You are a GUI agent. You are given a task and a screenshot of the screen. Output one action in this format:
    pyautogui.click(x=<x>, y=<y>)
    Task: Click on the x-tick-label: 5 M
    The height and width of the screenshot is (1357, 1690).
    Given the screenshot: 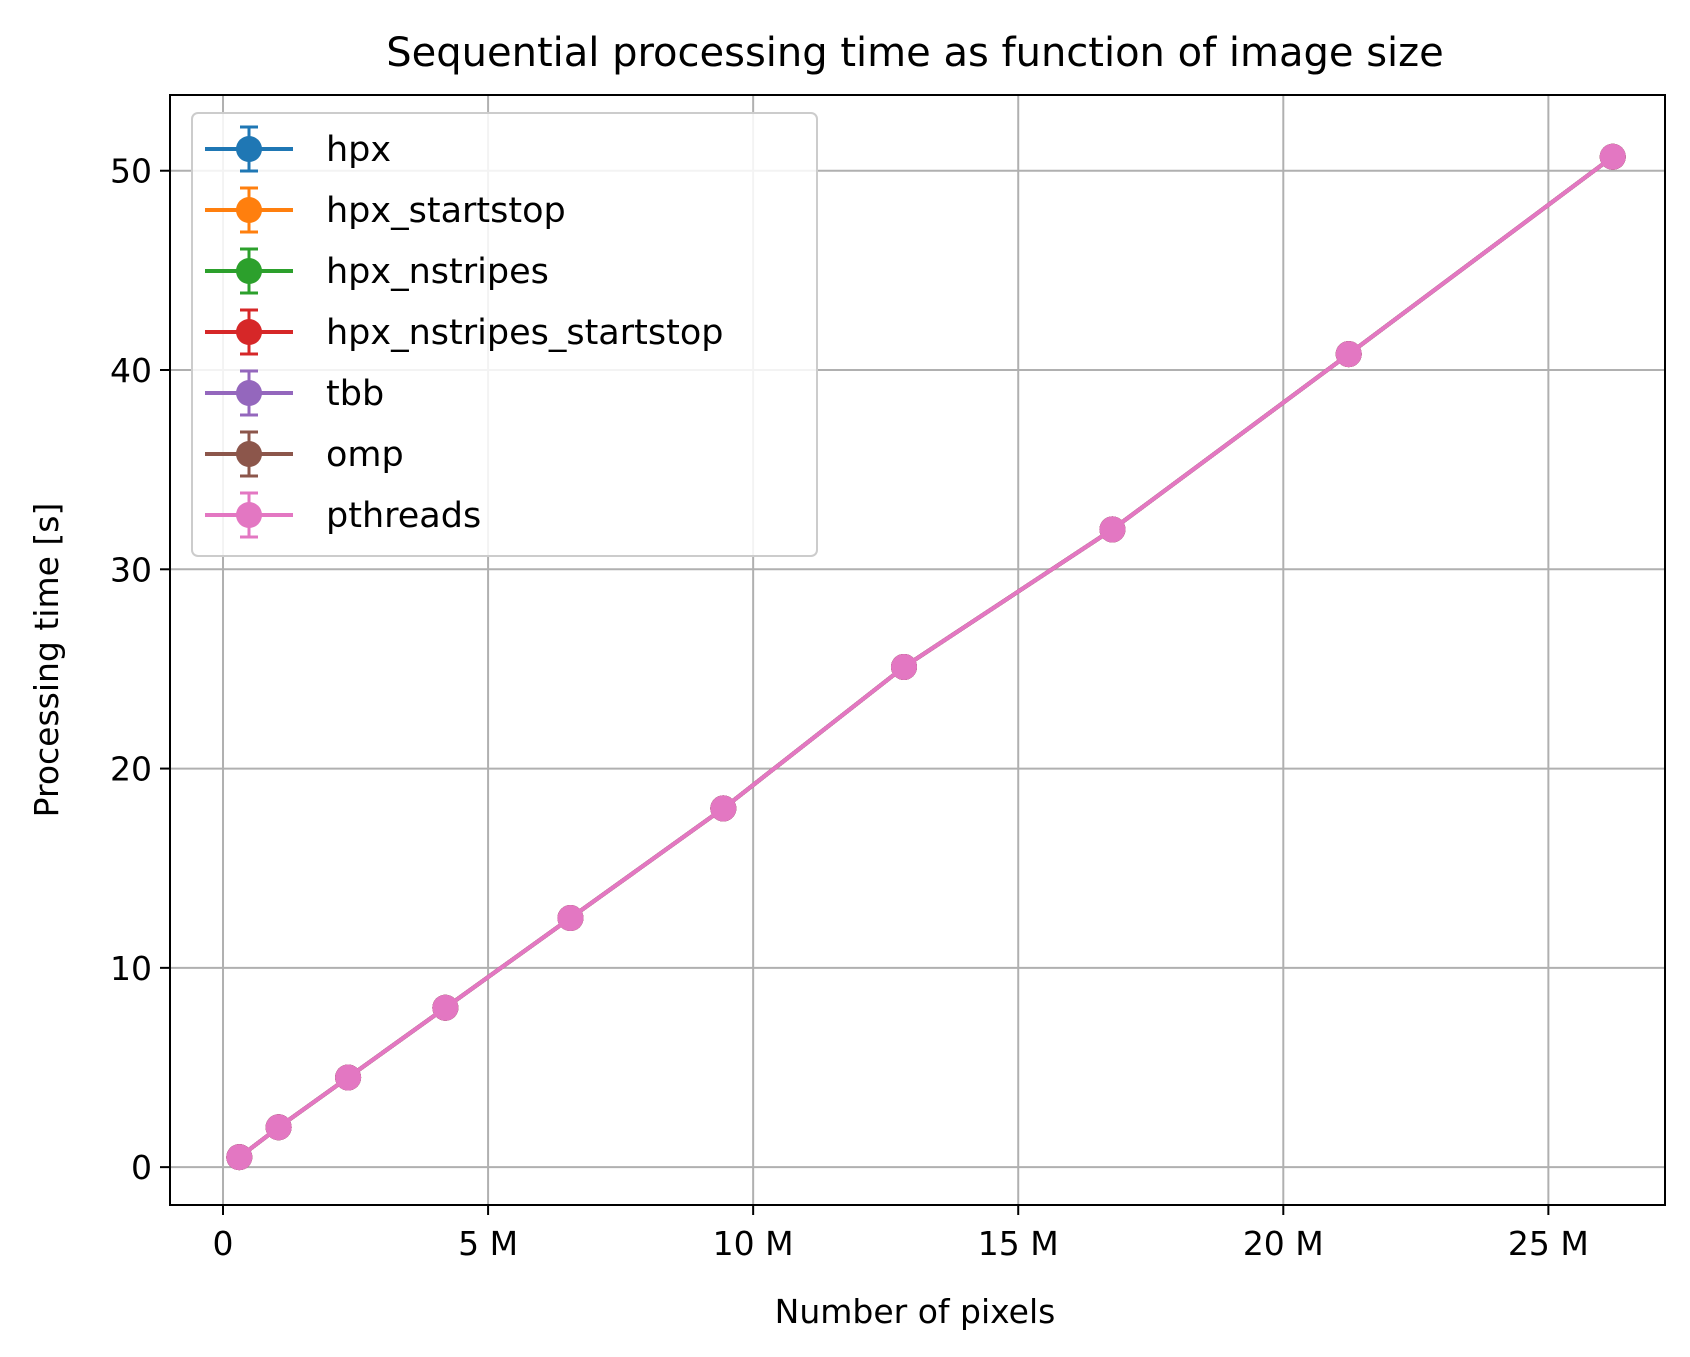 What is the action you would take?
    pyautogui.click(x=488, y=1243)
    